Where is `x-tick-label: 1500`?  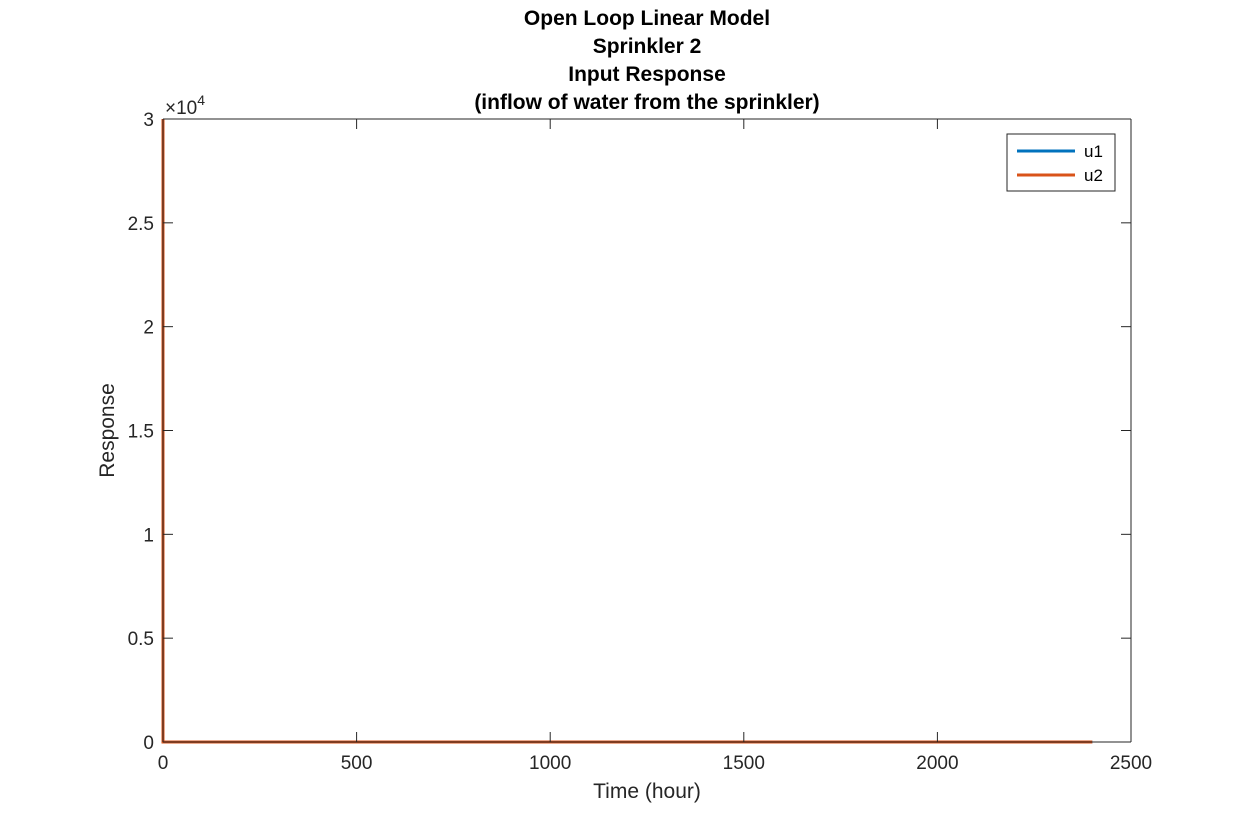 x-tick-label: 1500 is located at coordinates (744, 763).